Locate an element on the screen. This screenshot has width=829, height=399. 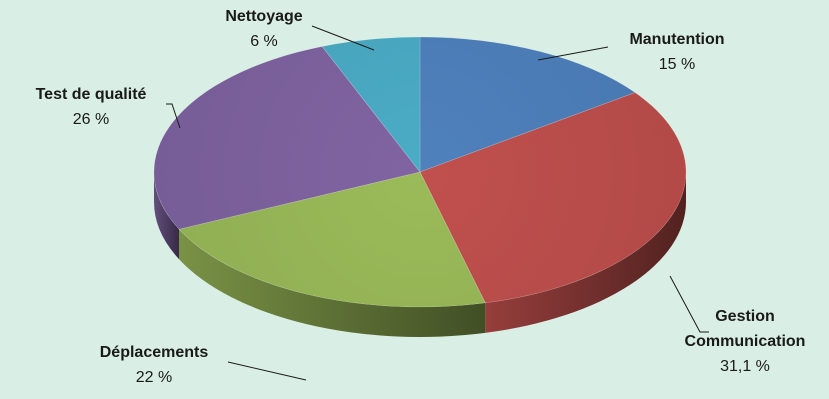
leader-line-gestion-communication is located at coordinates (689, 304).